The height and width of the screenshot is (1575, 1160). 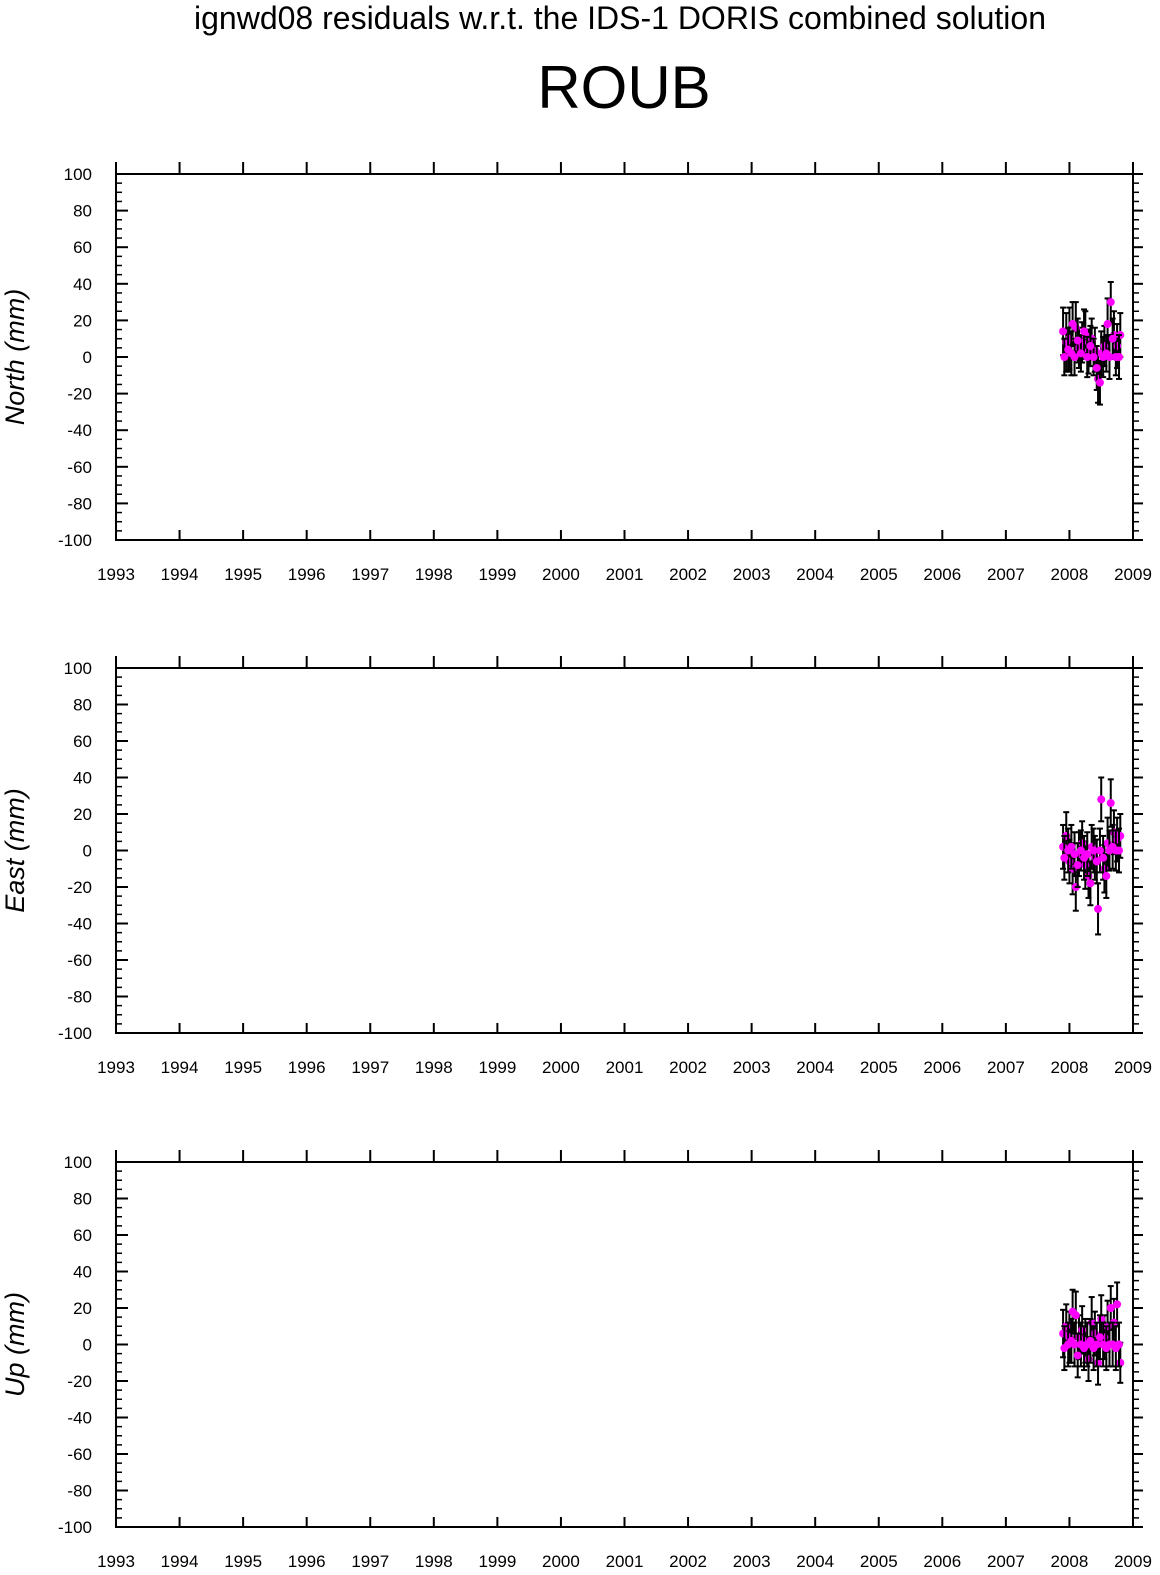 What do you see at coordinates (79, 1454) in the screenshot?
I see `up-y-tick-label: -60` at bounding box center [79, 1454].